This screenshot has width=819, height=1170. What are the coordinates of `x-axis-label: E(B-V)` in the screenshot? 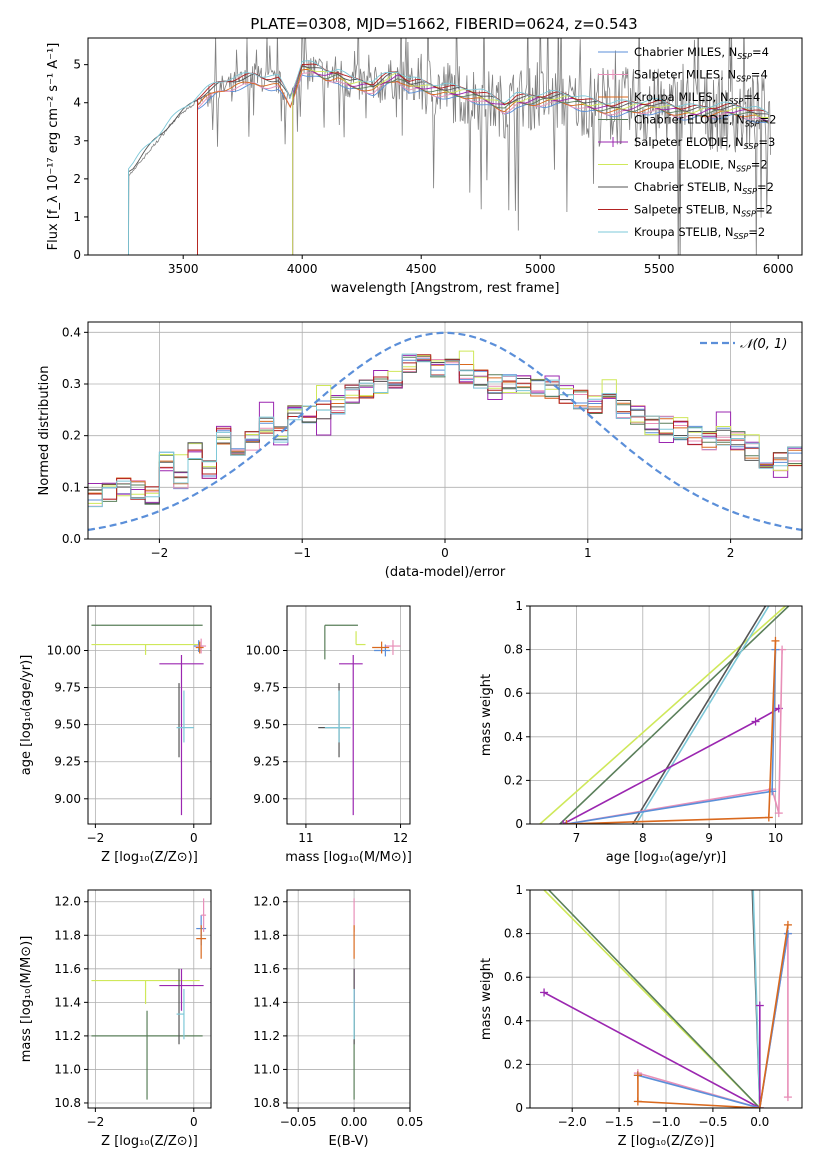 It's located at (348, 1141).